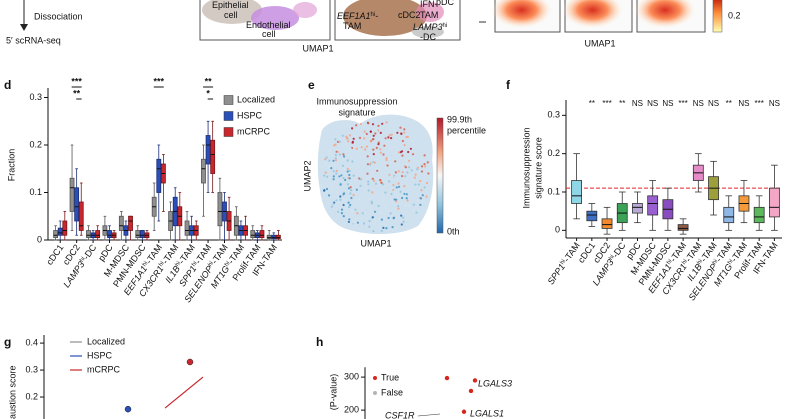  Describe the element at coordinates (471, 391) in the screenshot. I see `point` at that location.